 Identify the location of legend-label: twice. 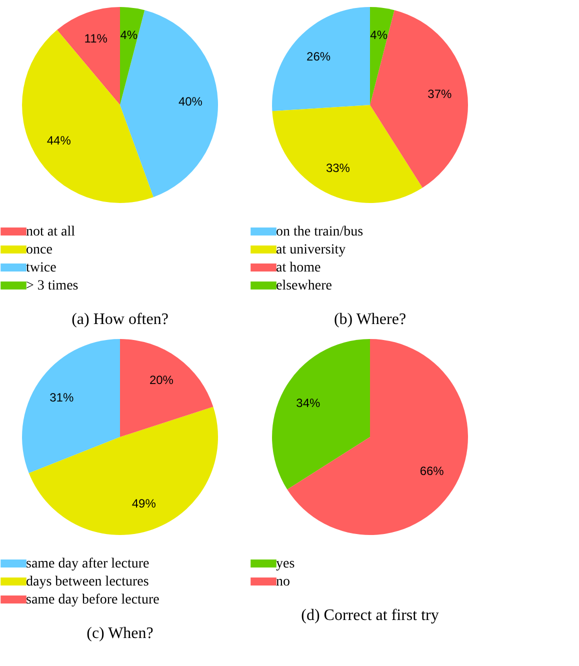
(41, 268).